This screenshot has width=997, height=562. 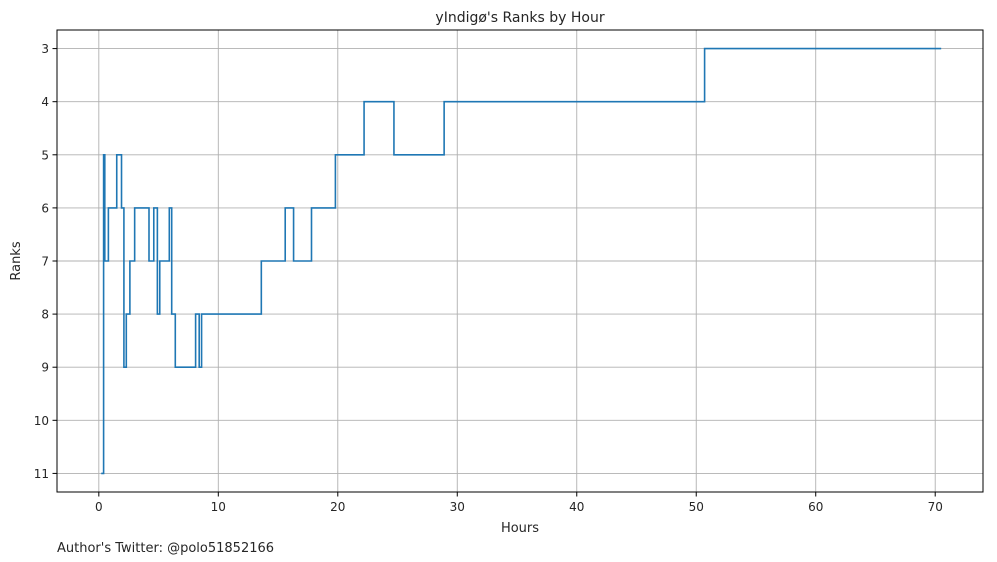 What do you see at coordinates (99, 507) in the screenshot?
I see `x-tick-label: 0` at bounding box center [99, 507].